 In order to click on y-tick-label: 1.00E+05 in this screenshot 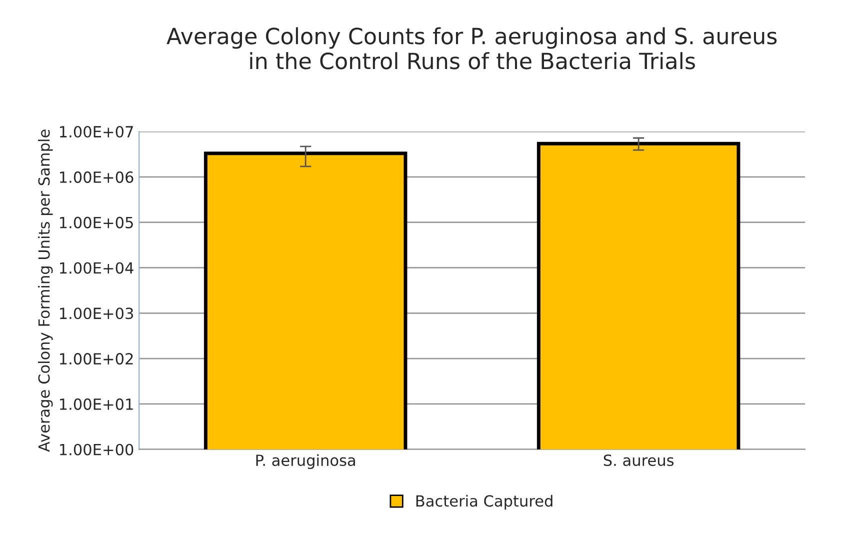, I will do `click(96, 222)`.